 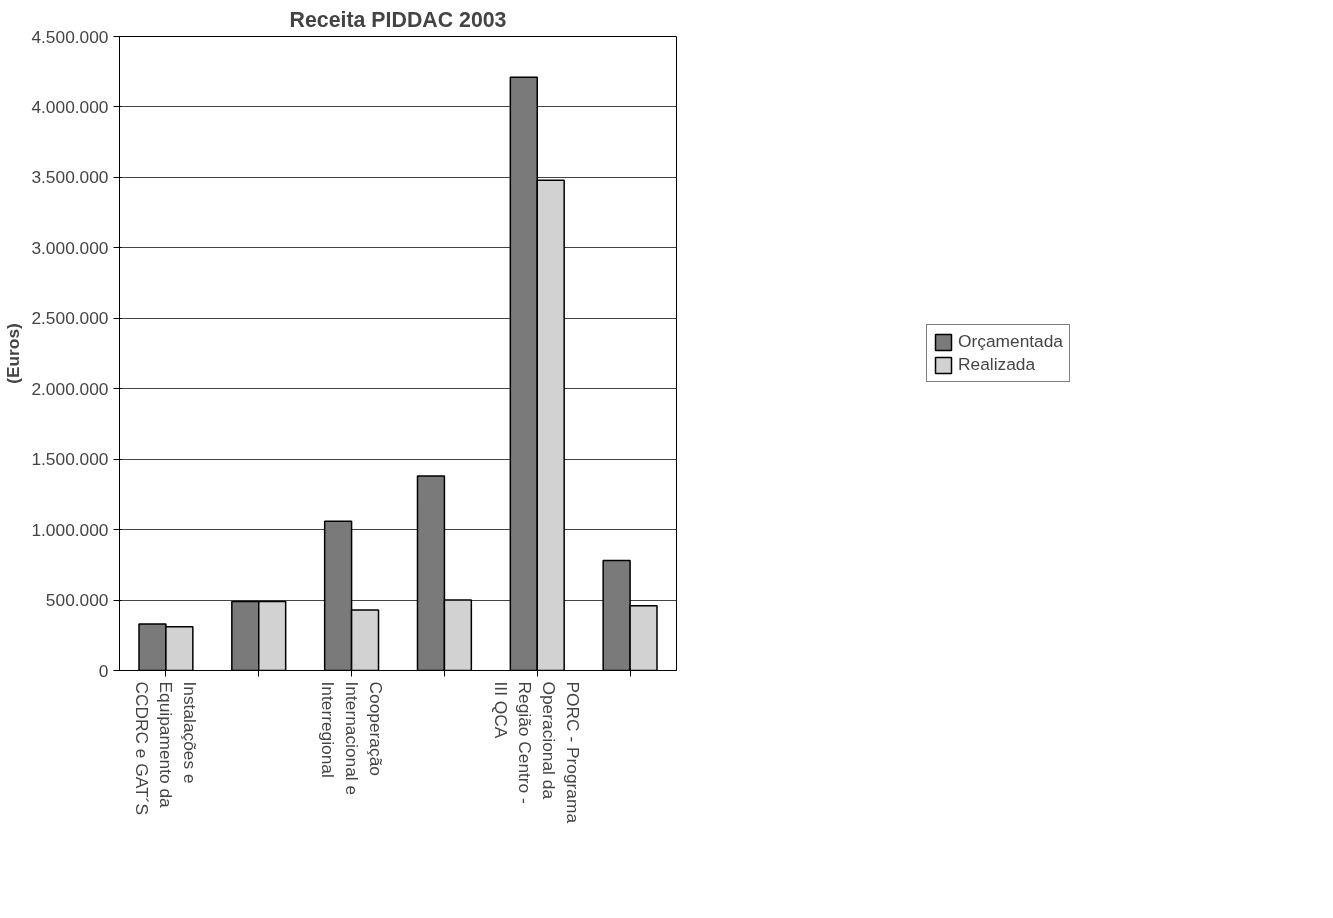 I want to click on y-tick-label: 3.500.000, so click(x=70, y=177).